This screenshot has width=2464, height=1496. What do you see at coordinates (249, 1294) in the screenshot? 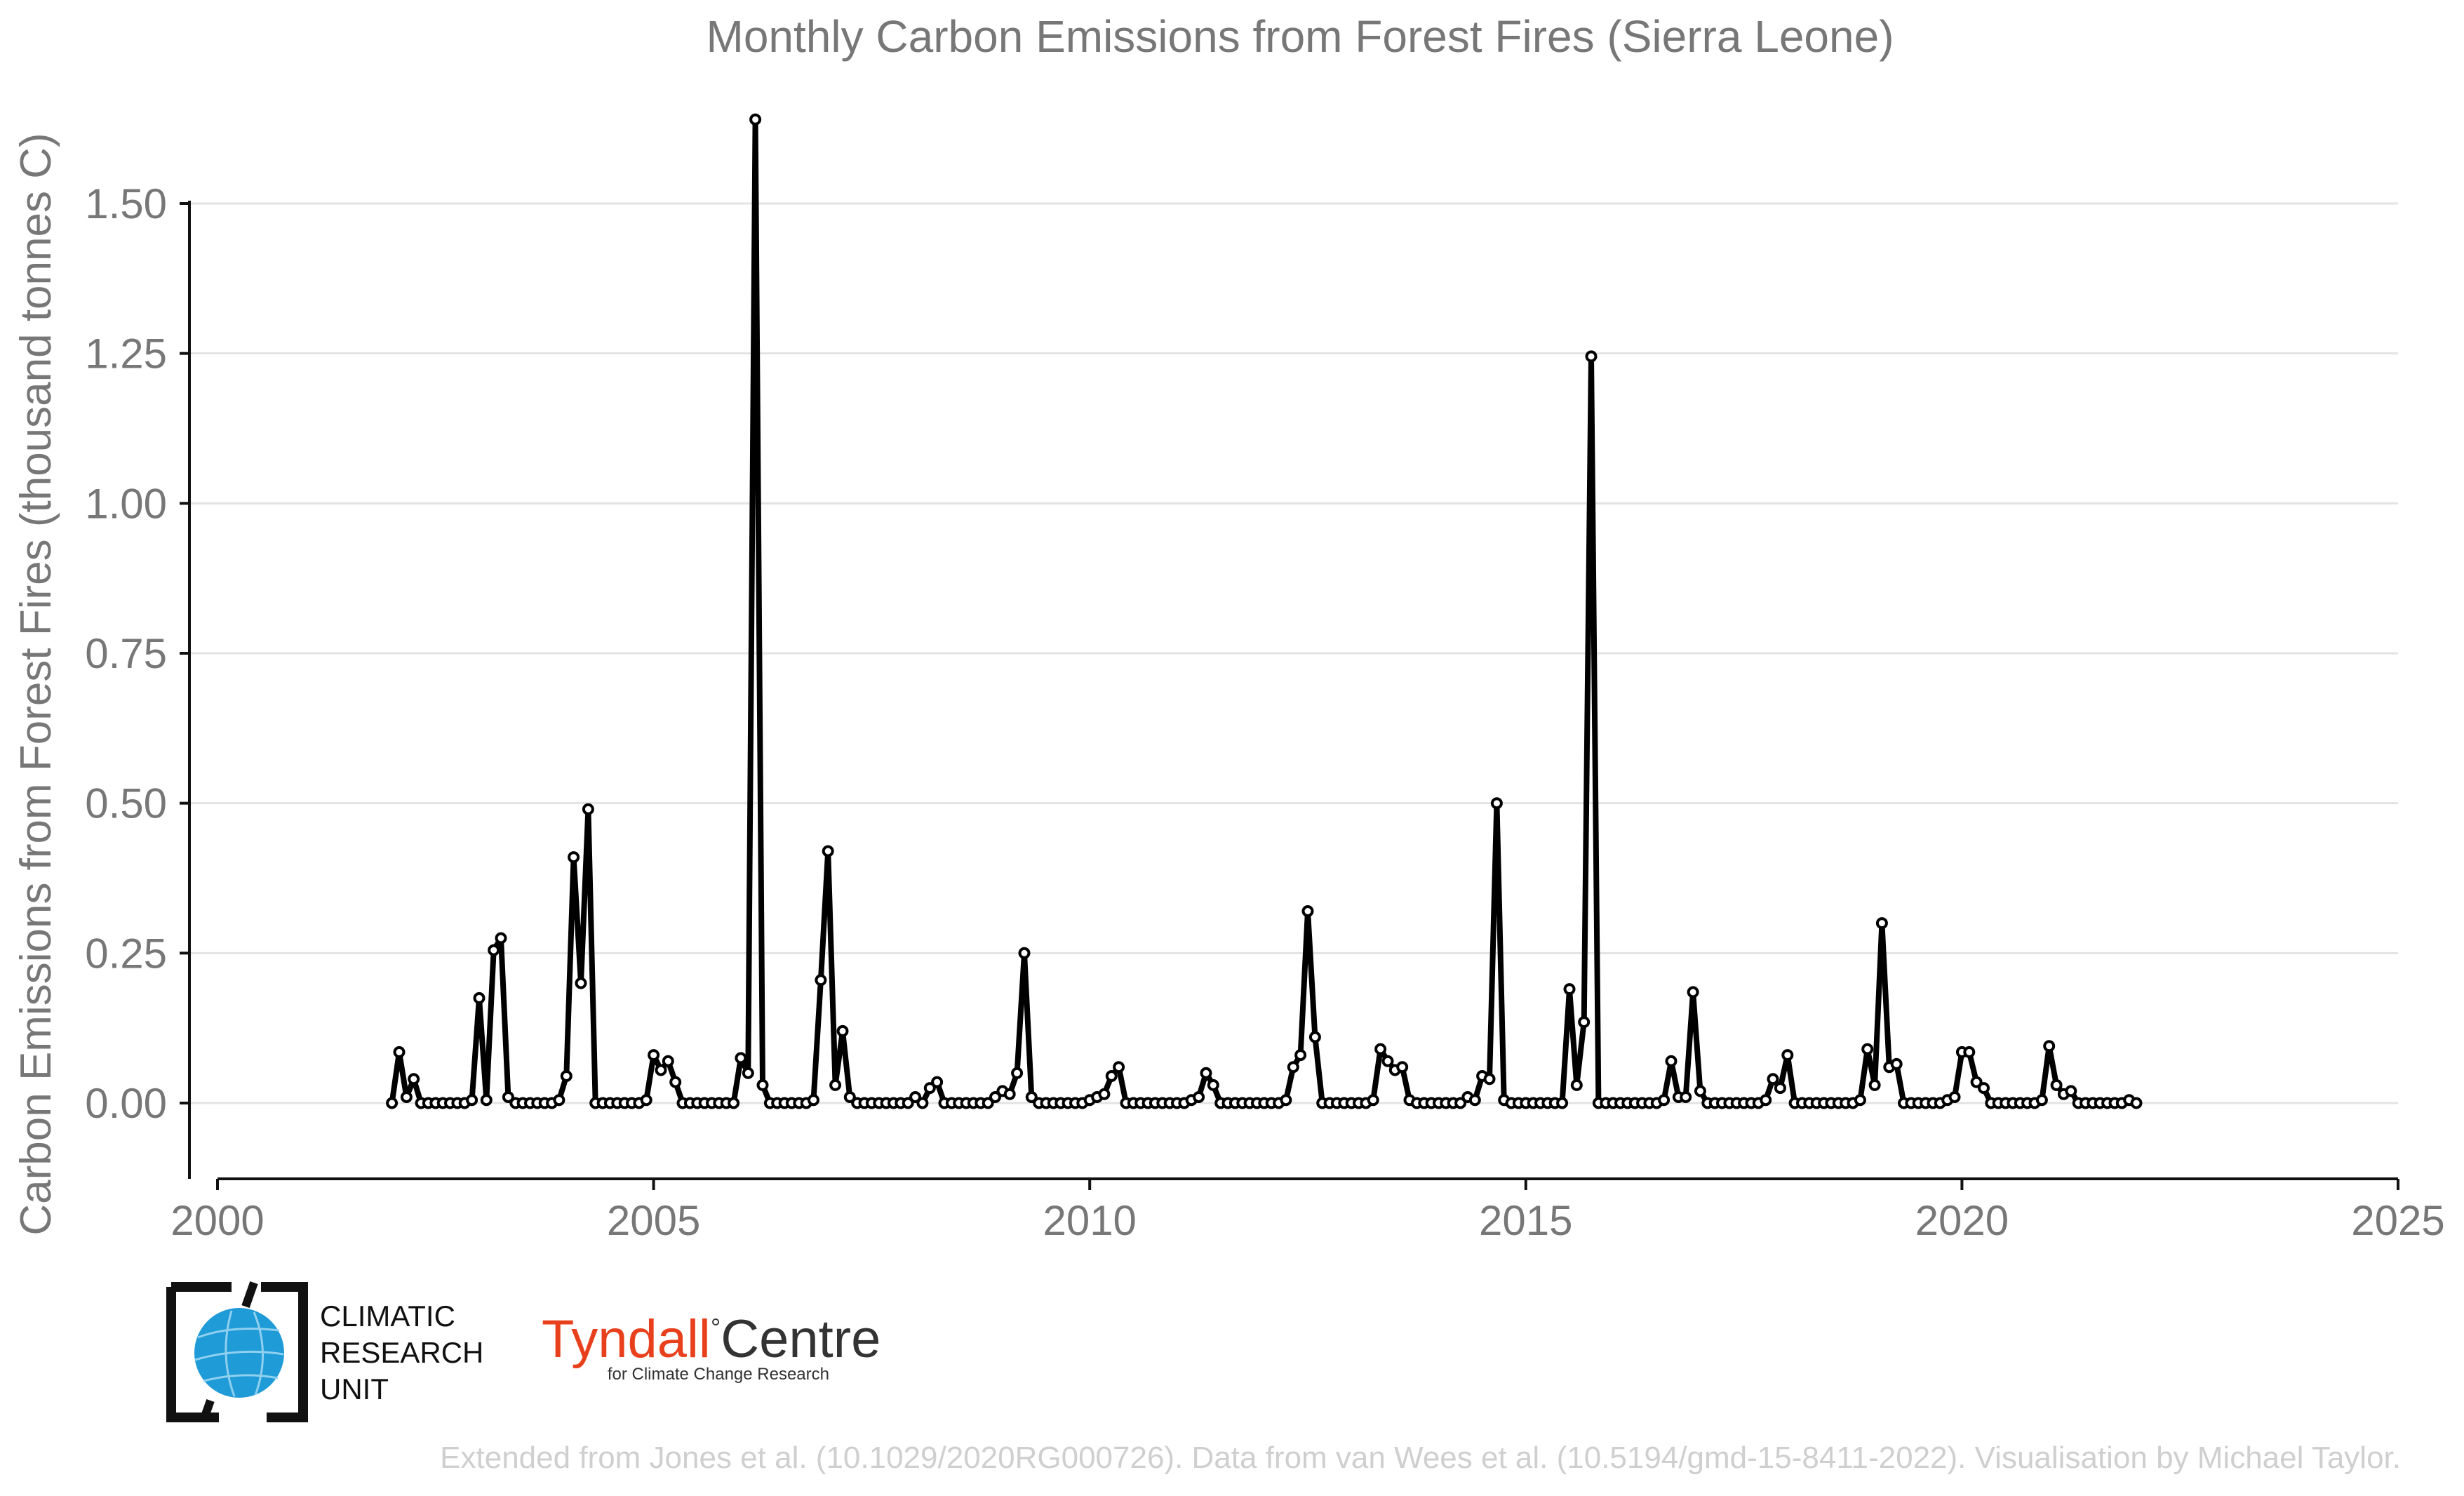
I see `cru-logo-slash` at bounding box center [249, 1294].